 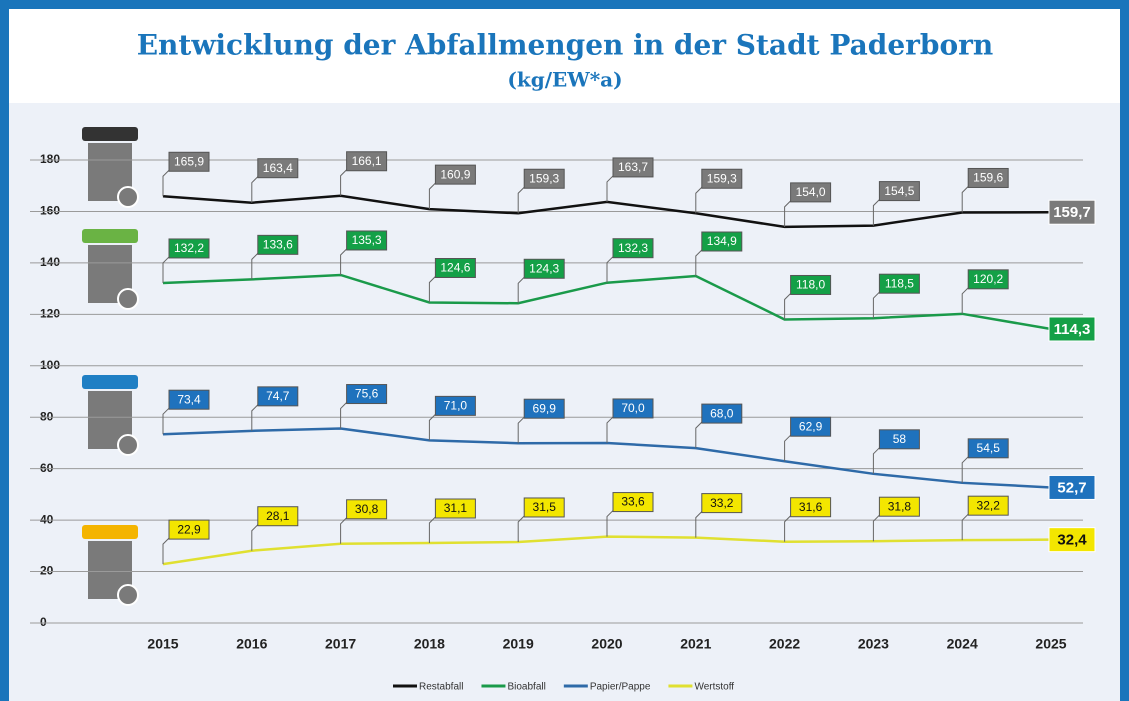 I want to click on chart-subtitle: (kg/EW*a), so click(x=564, y=80).